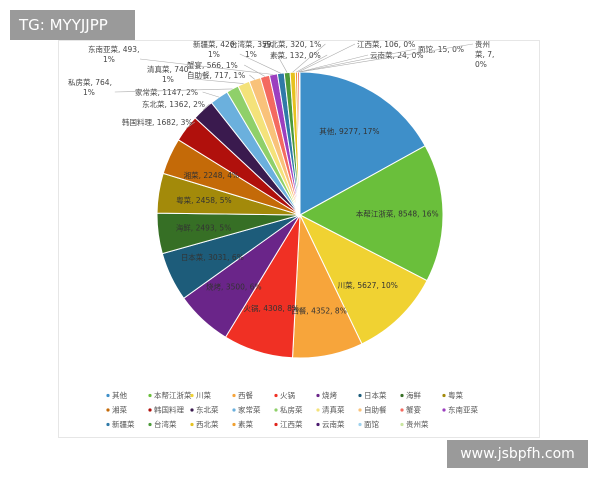 Image resolution: width=600 pixels, height=480 pixels. What do you see at coordinates (212, 175) in the screenshot?
I see `slice-label: 湘菜, 2248, 4%` at bounding box center [212, 175].